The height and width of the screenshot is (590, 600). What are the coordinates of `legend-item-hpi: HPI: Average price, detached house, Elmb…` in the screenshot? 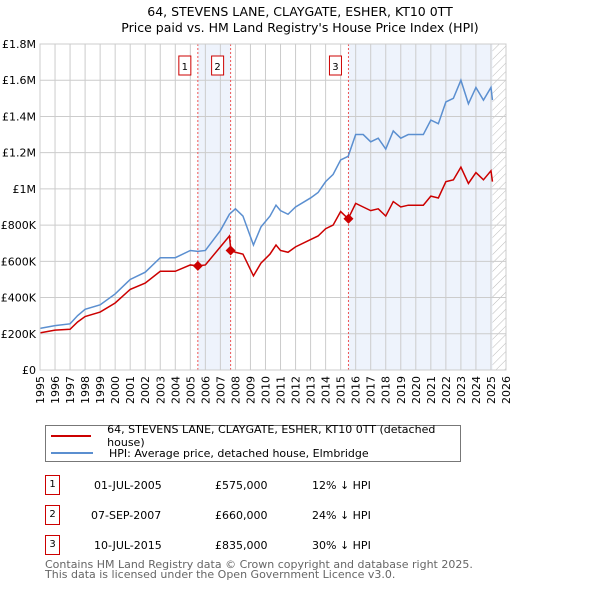 It's located at (207, 453).